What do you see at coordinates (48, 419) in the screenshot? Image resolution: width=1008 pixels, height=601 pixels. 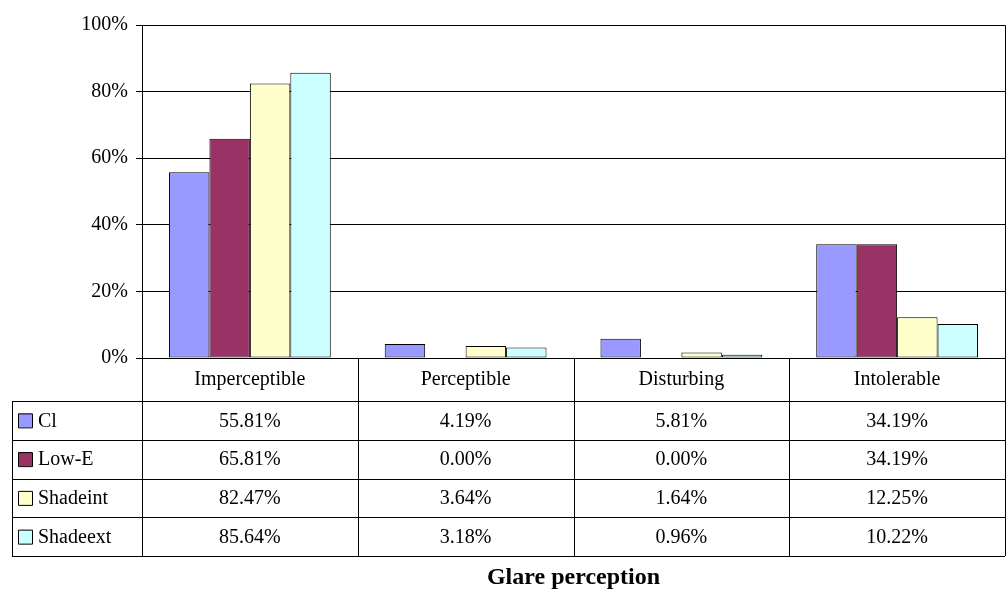 I see `legend-label: Cl` at bounding box center [48, 419].